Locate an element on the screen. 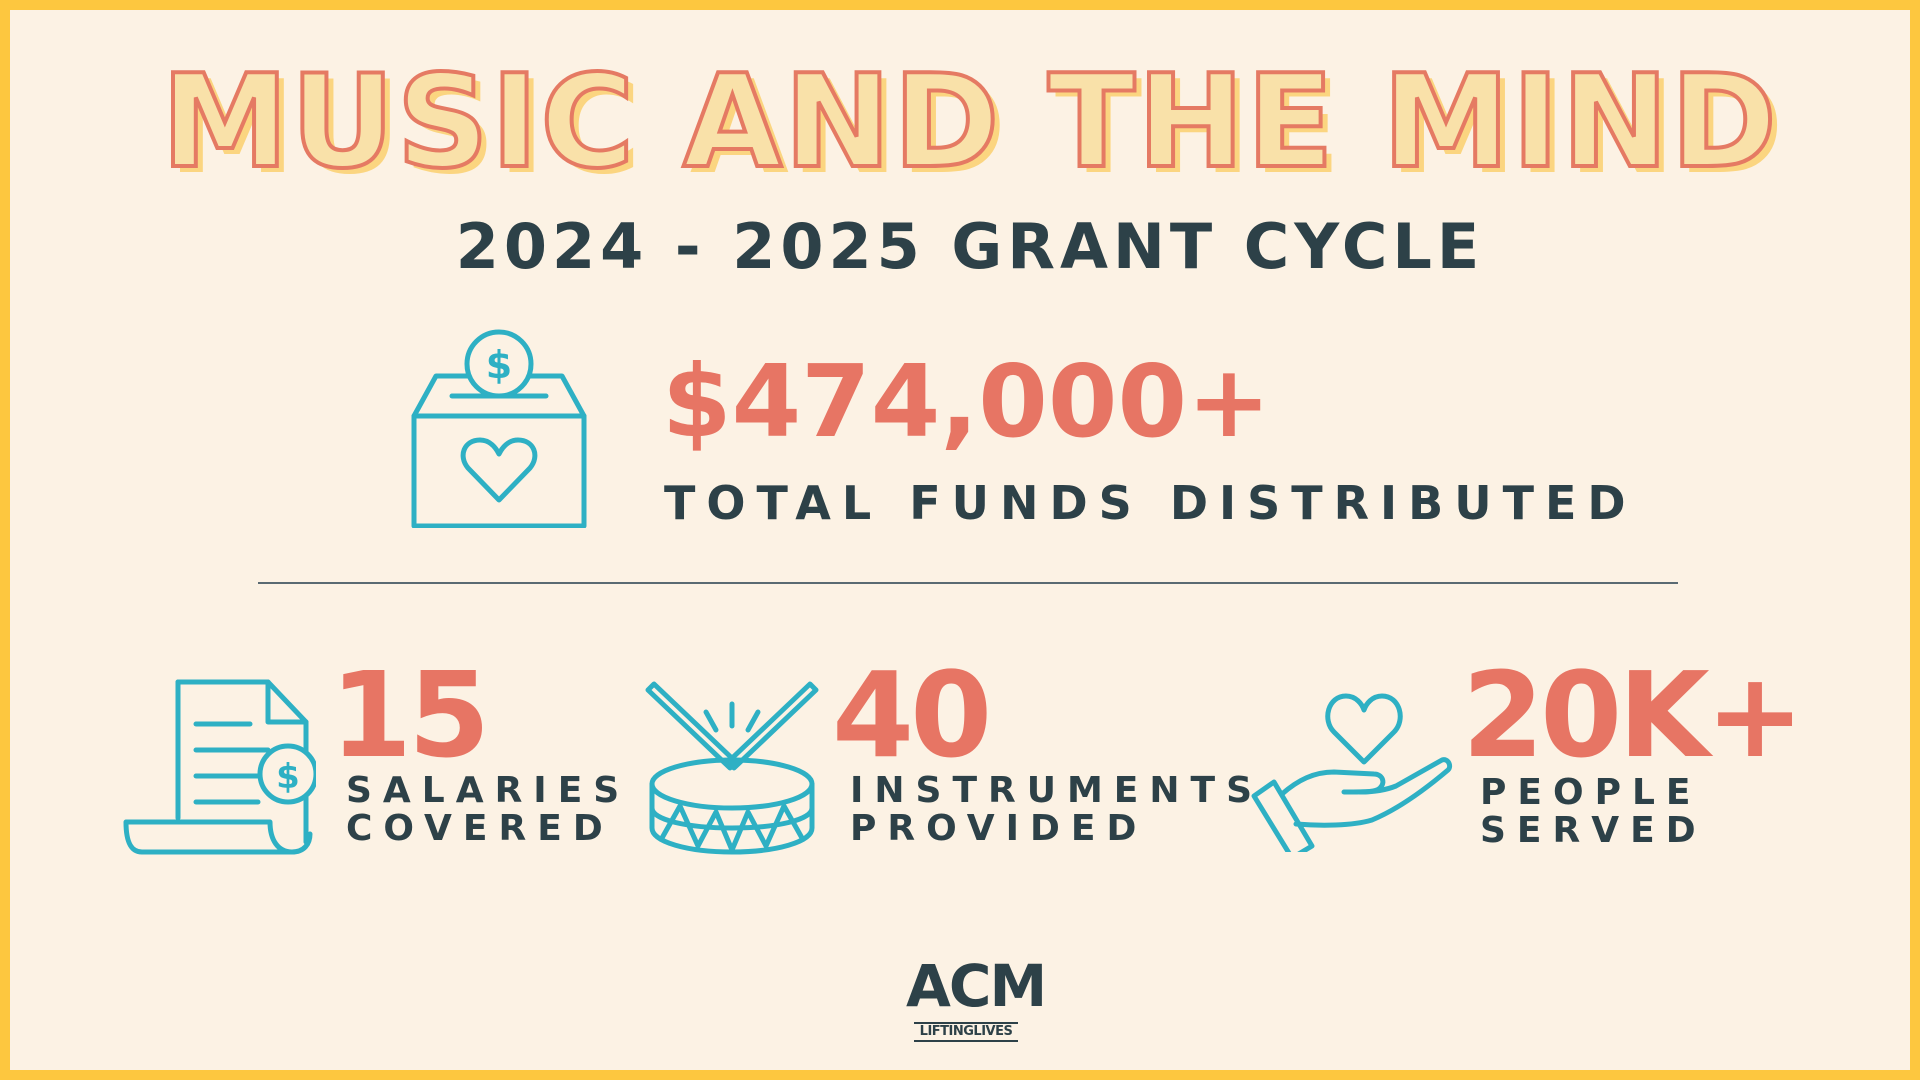 Image resolution: width=1920 pixels, height=1080 pixels. people-served-value: 20K+ is located at coordinates (1633, 715).